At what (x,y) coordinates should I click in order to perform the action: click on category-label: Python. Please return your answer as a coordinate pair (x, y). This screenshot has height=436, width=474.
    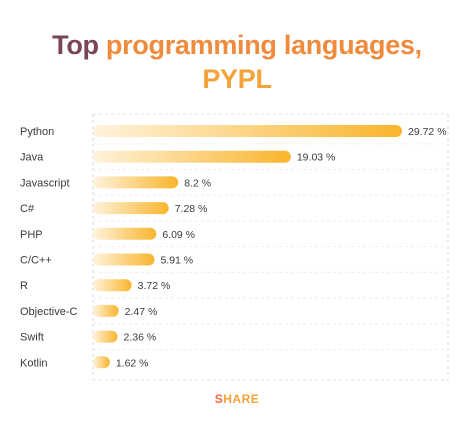
    Looking at the image, I should click on (37, 132).